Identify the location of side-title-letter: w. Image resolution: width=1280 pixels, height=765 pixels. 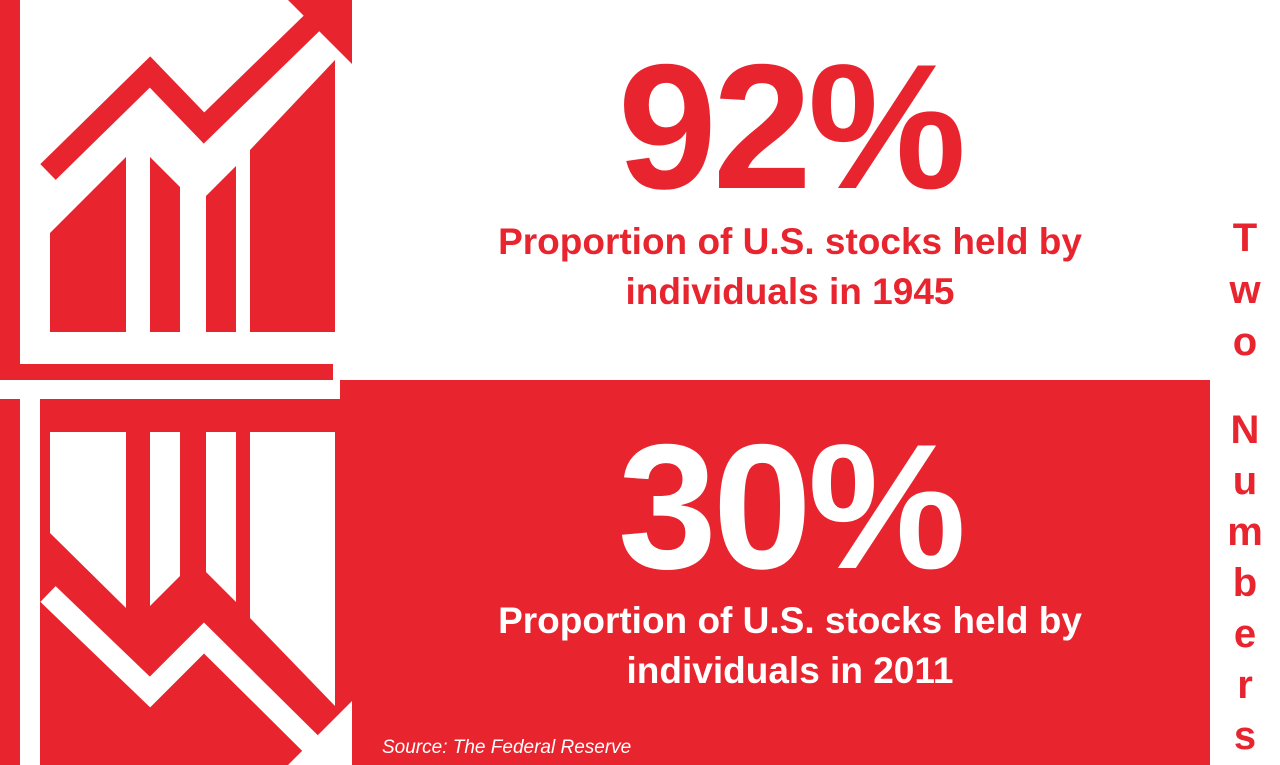
(1245, 290).